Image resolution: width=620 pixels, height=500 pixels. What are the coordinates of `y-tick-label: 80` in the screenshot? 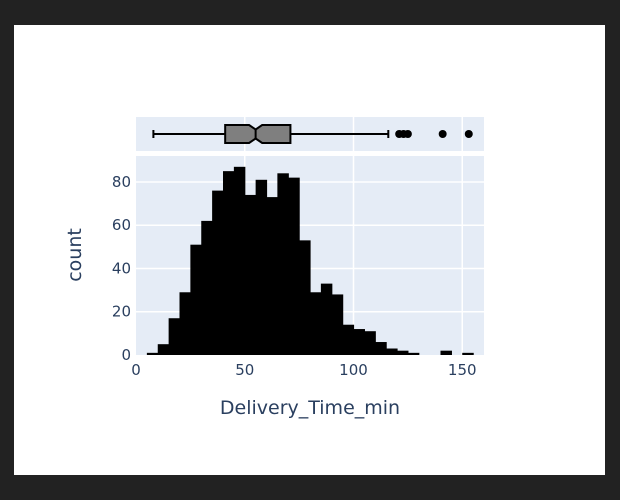 It's located at (121, 182).